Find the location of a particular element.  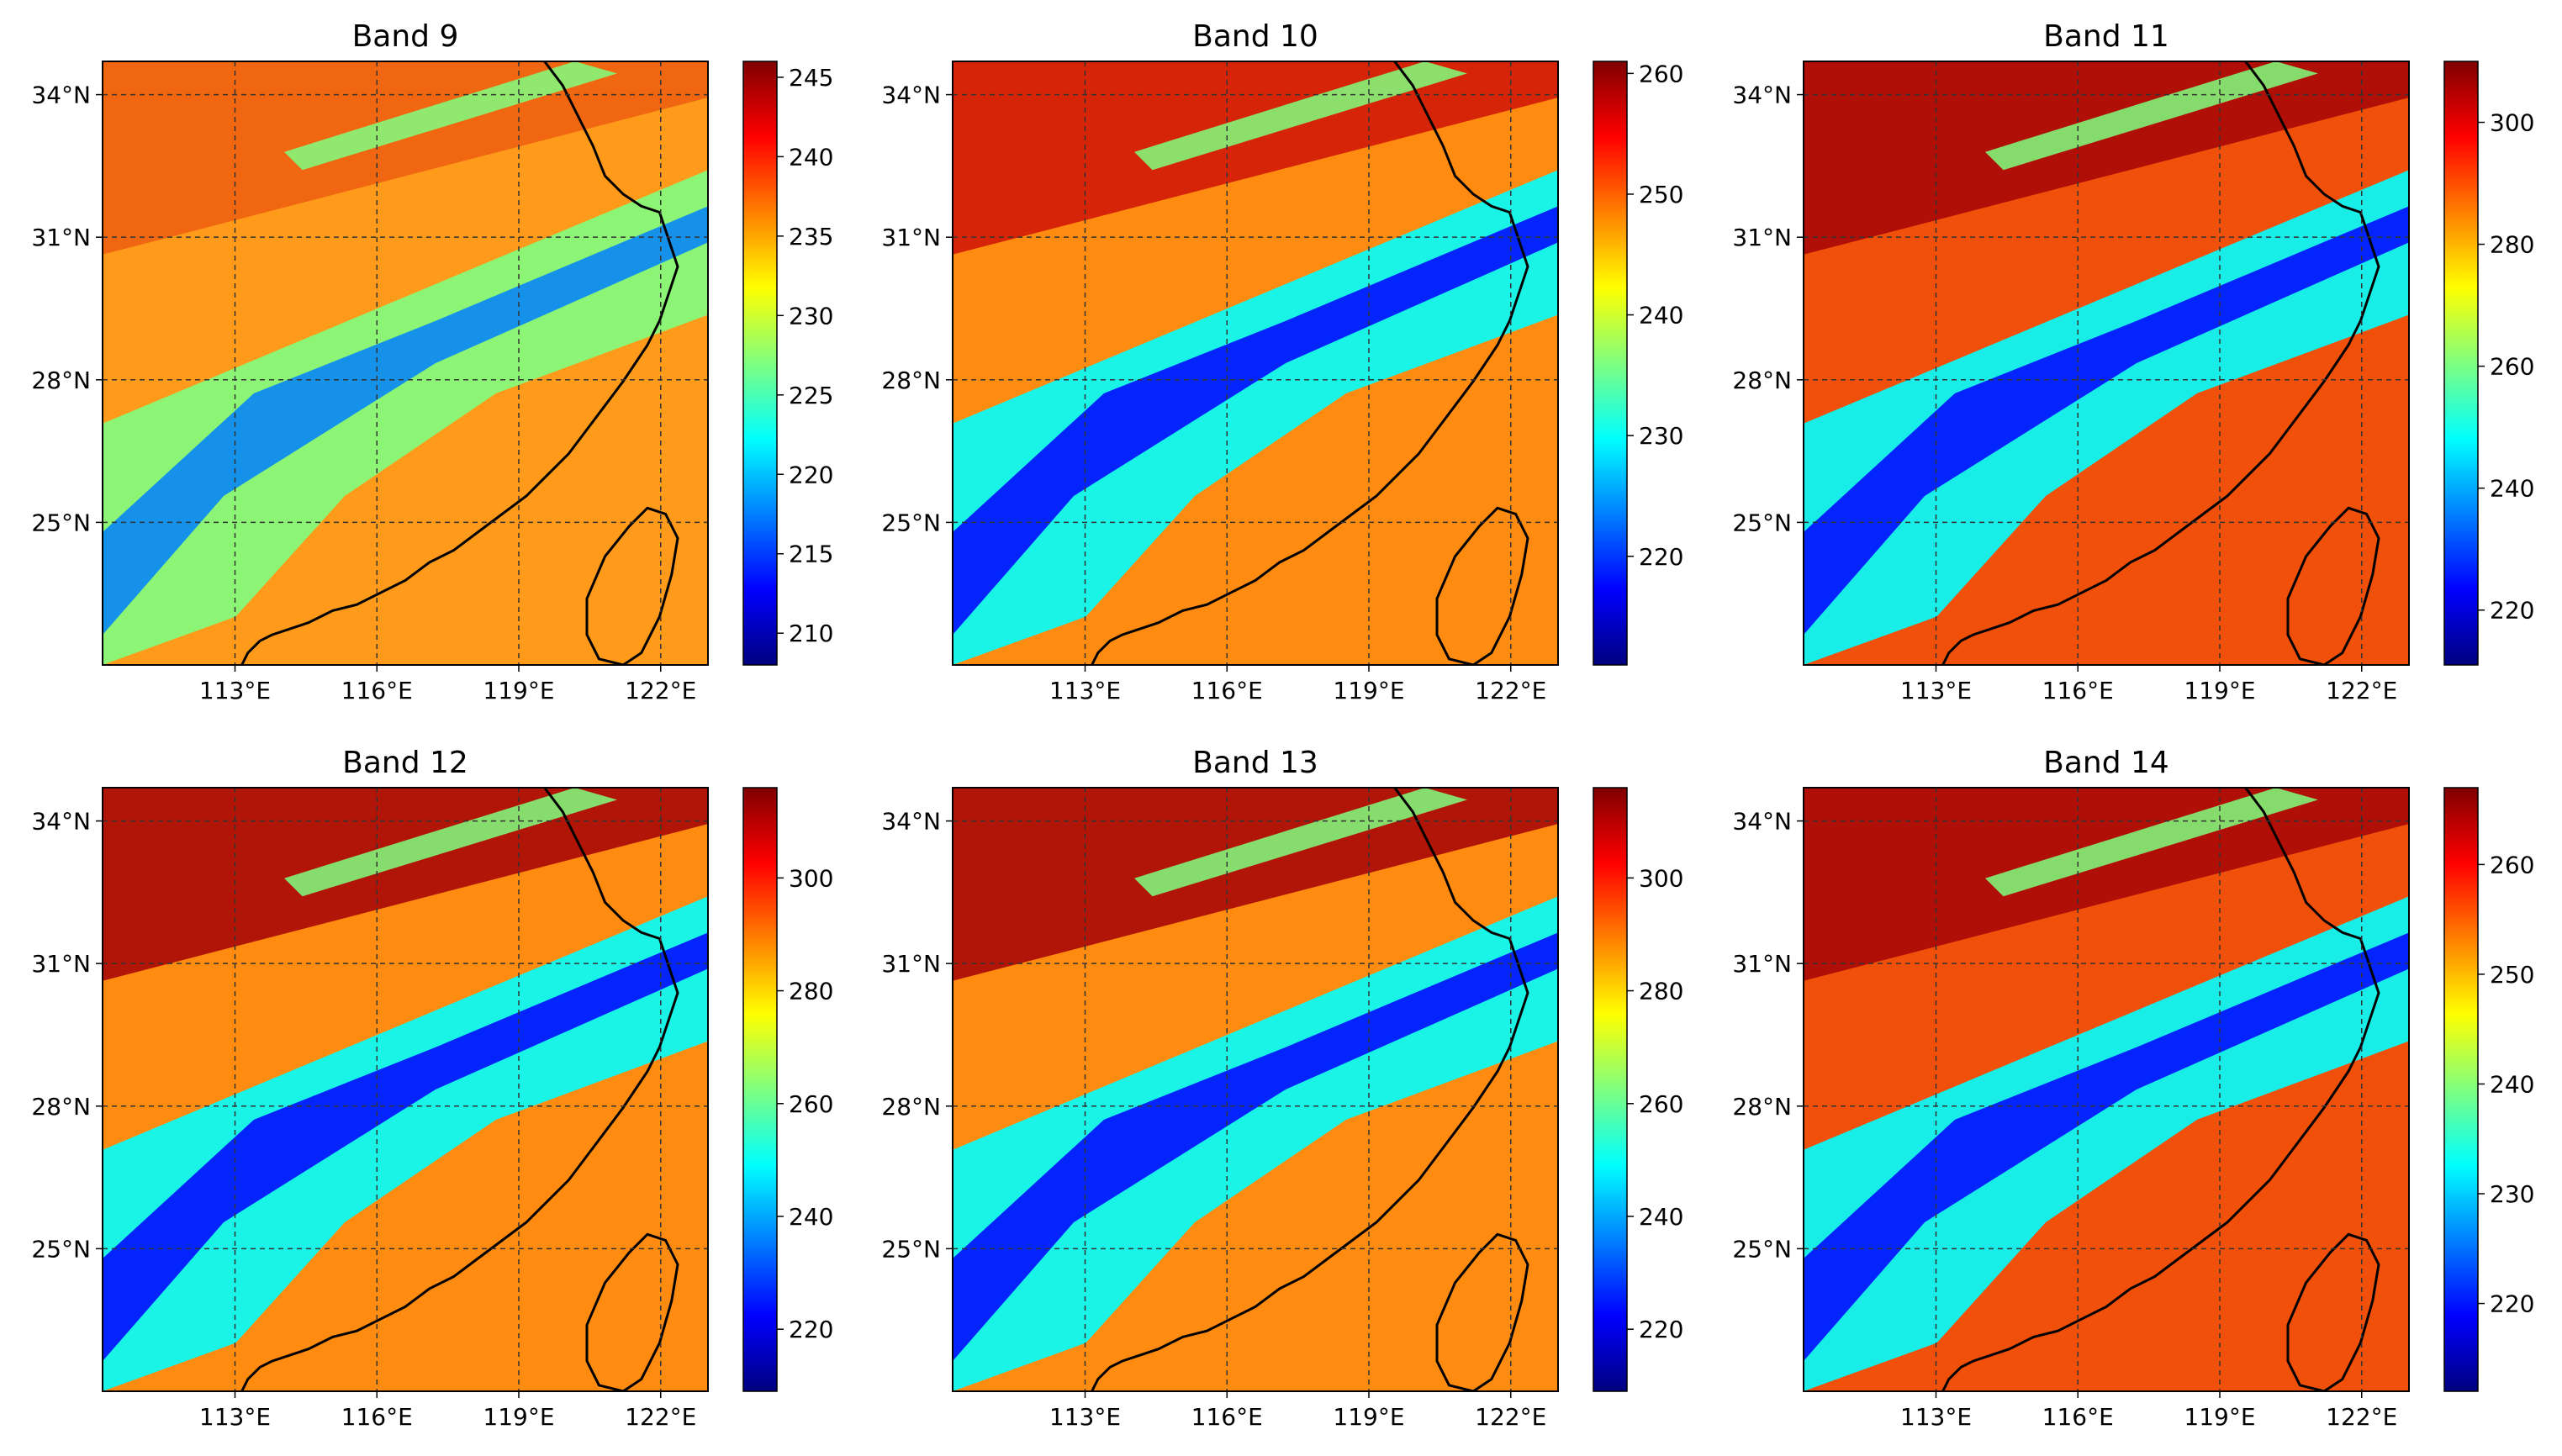

colorbar-tick-label: 300 is located at coordinates (2512, 123).